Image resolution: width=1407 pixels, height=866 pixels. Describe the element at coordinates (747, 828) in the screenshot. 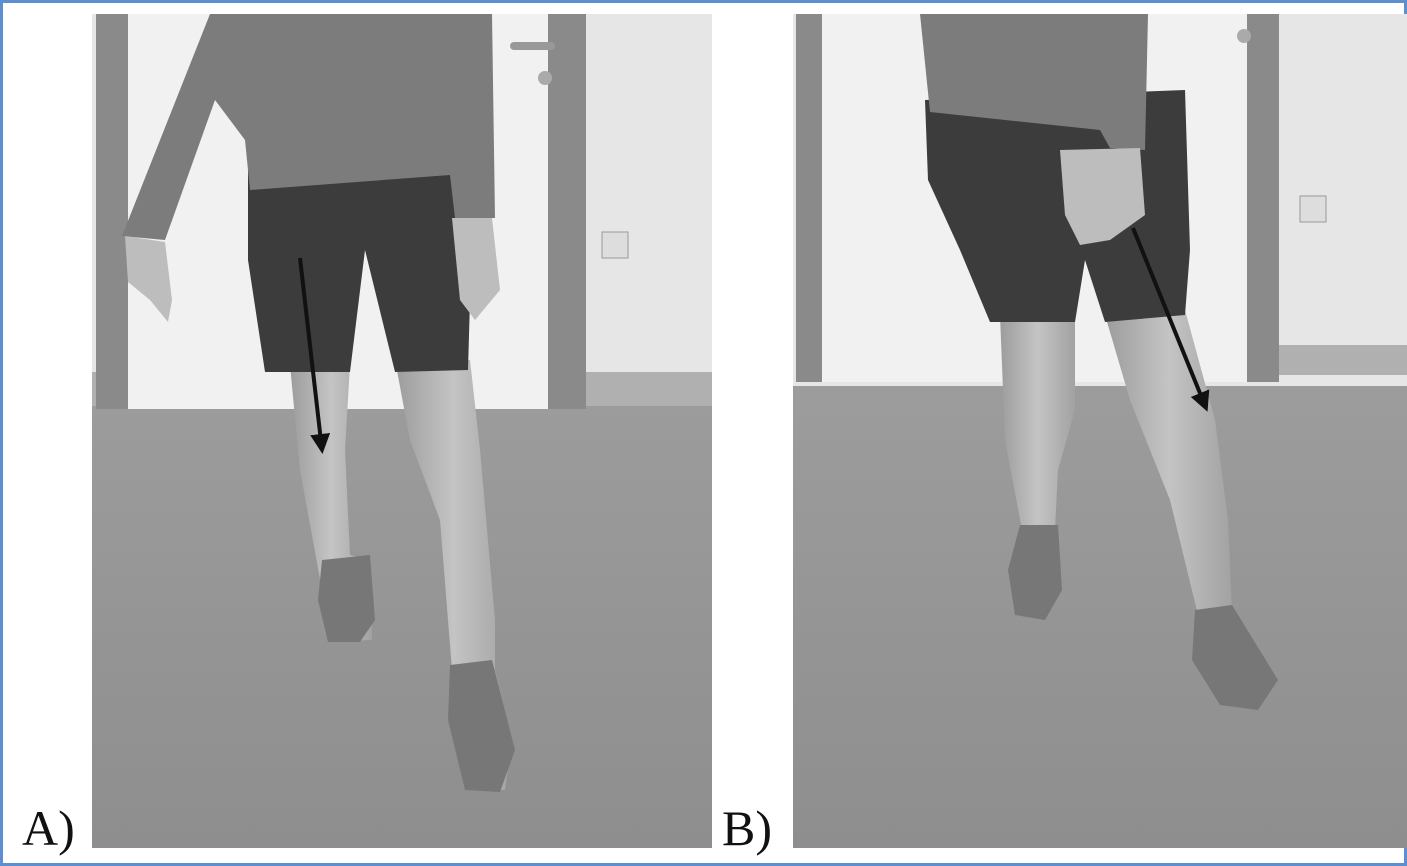

I see `panel-label: B)` at that location.